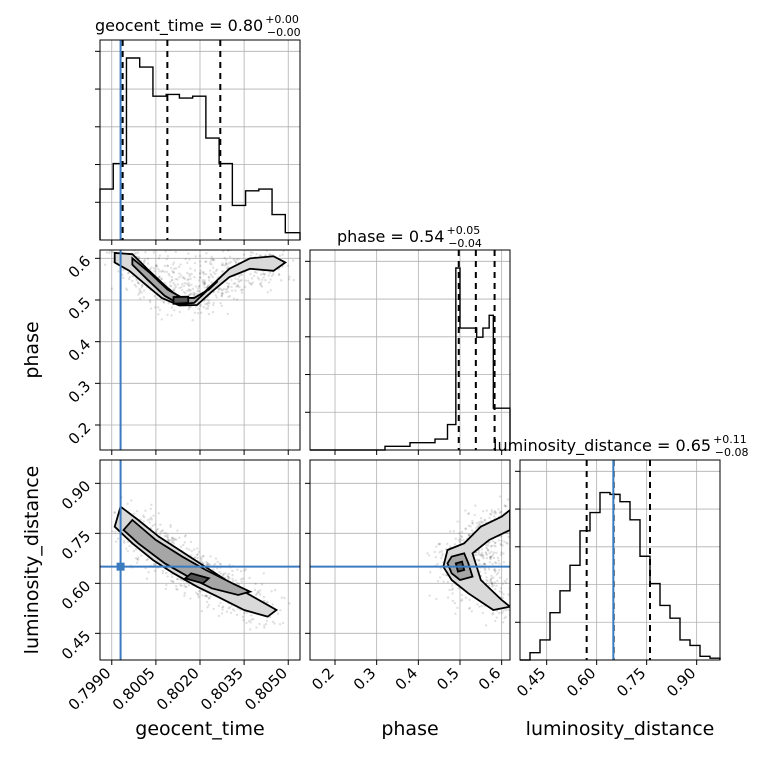 This screenshot has width=760, height=764. Describe the element at coordinates (199, 729) in the screenshot. I see `x-axis-label-geocent-time: geocent_time` at that location.